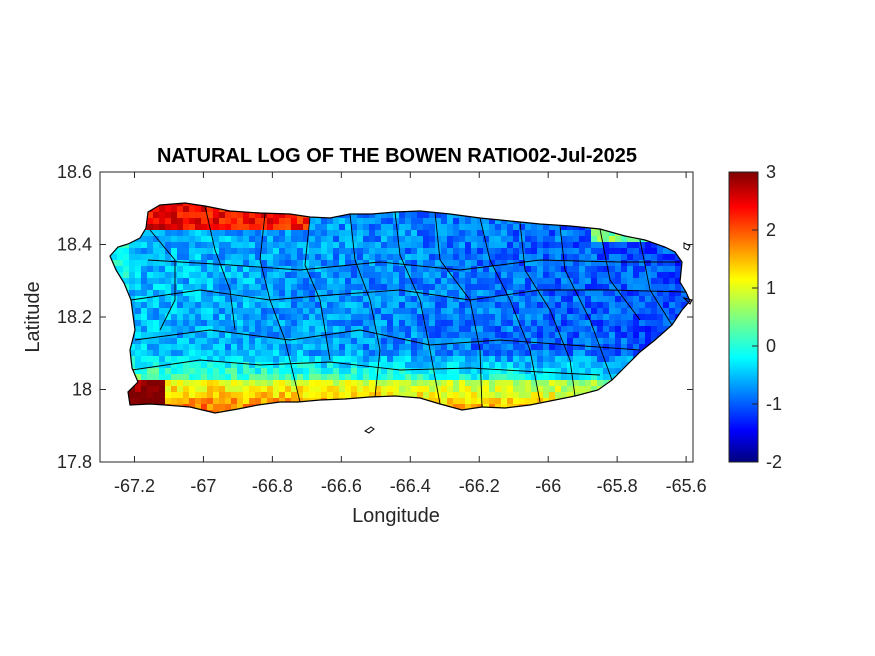 The height and width of the screenshot is (656, 875). Describe the element at coordinates (74, 462) in the screenshot. I see `y-tick-label: 17.8` at that location.